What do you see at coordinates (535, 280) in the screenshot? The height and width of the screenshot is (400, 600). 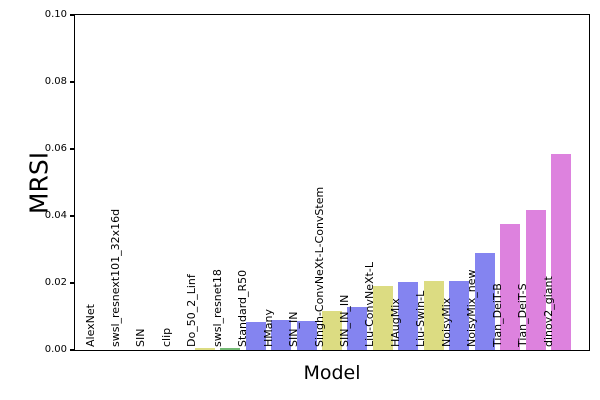 I see `bar-Tian_DeiT-S` at bounding box center [535, 280].